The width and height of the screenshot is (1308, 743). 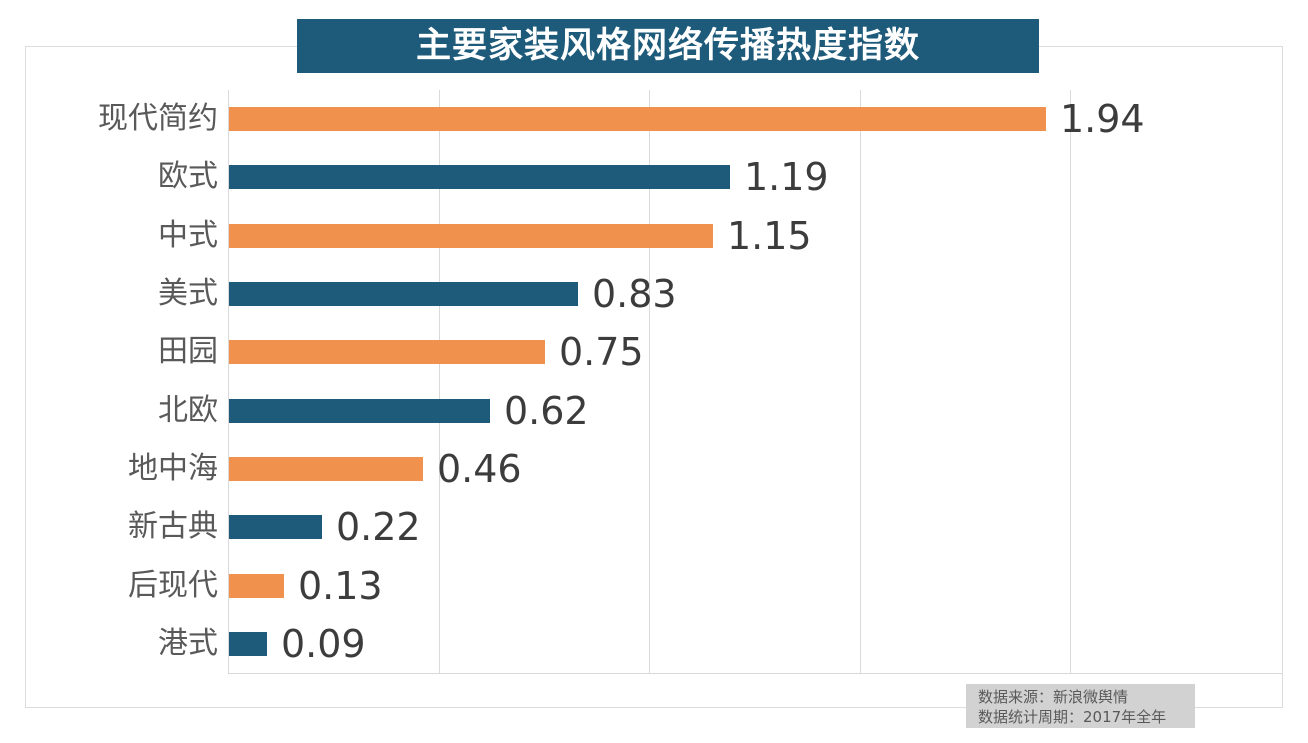 I want to click on category-label: 欧式, so click(x=188, y=176).